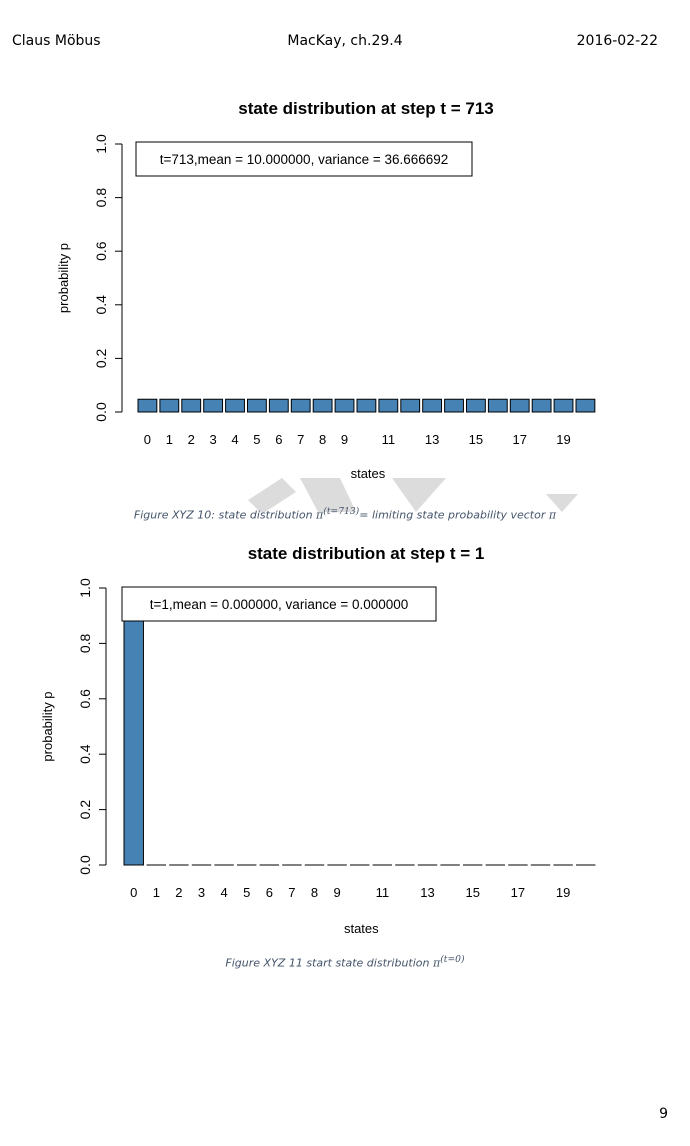 This screenshot has width=690, height=1146. What do you see at coordinates (366, 108) in the screenshot?
I see `chart-title: state distribution at step t = 713` at bounding box center [366, 108].